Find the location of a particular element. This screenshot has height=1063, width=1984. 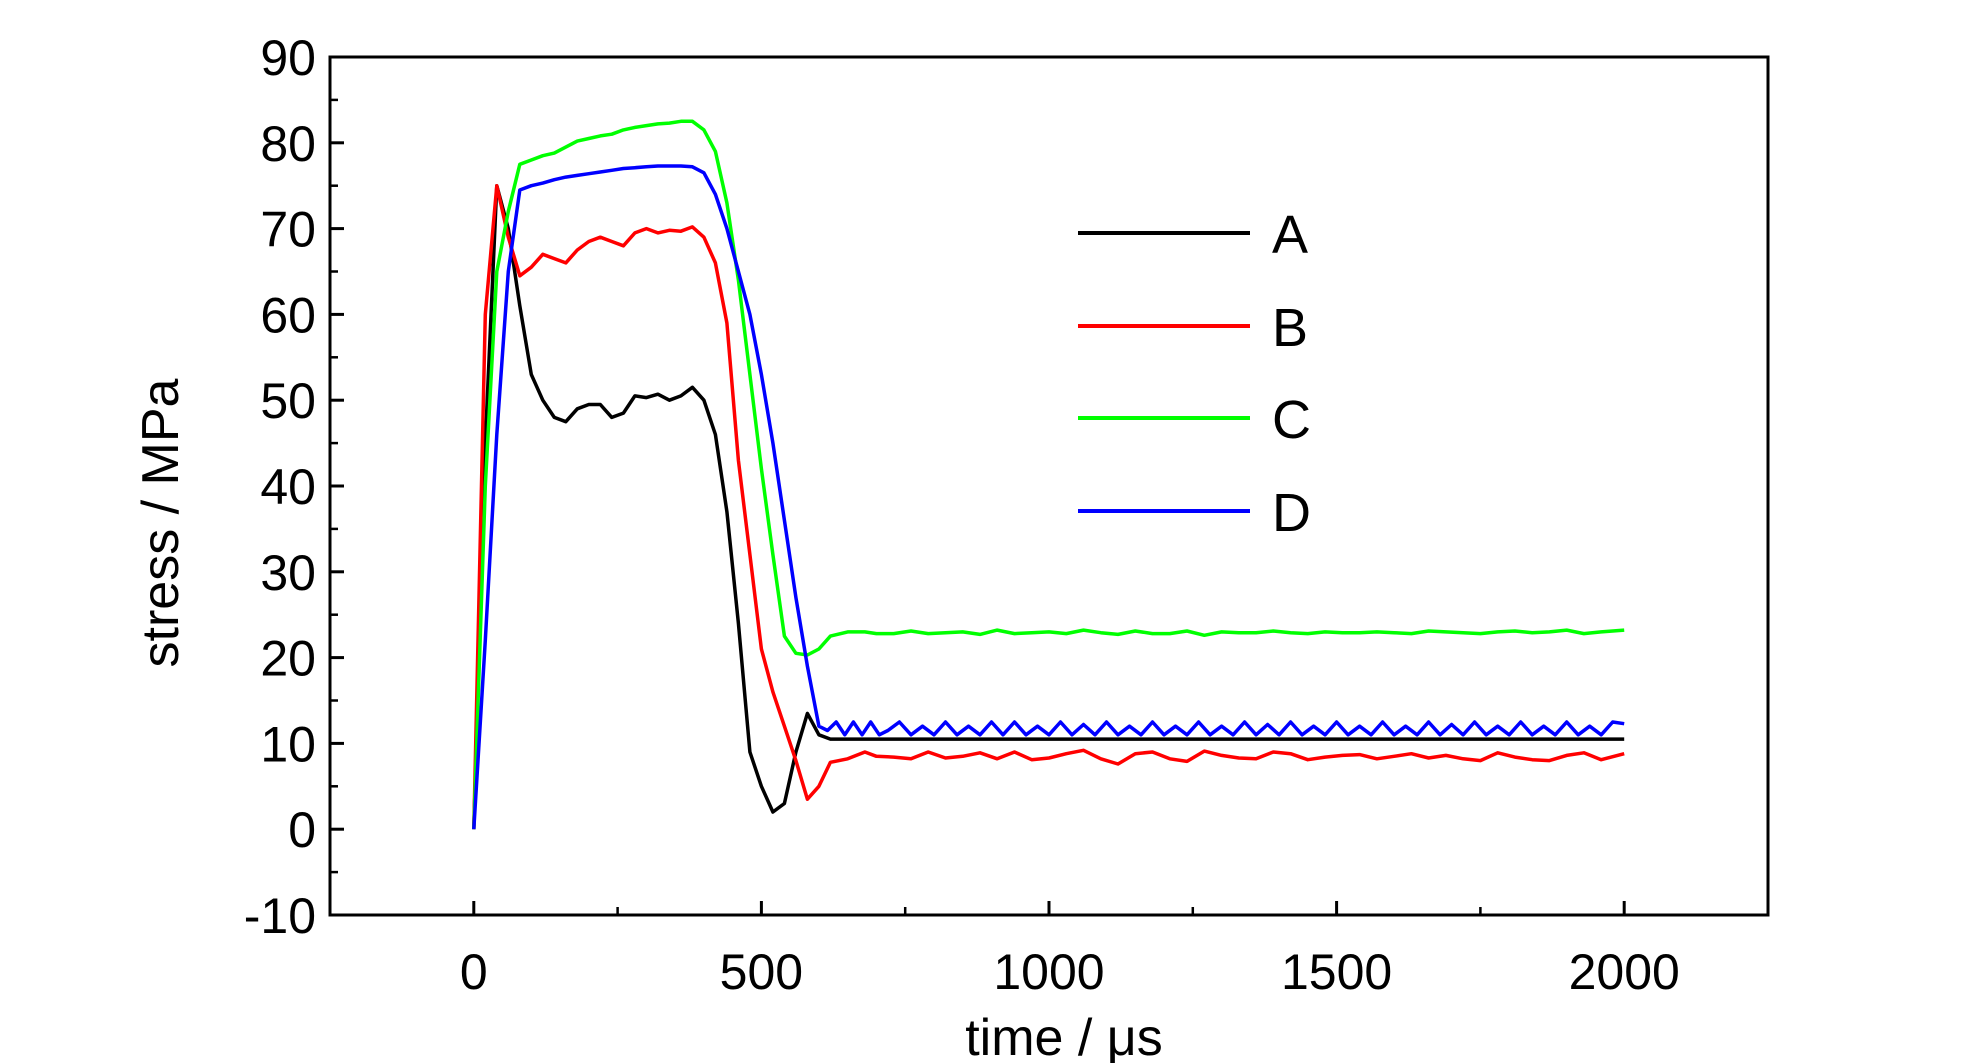

y-tick-label: 40 is located at coordinates (288, 487).